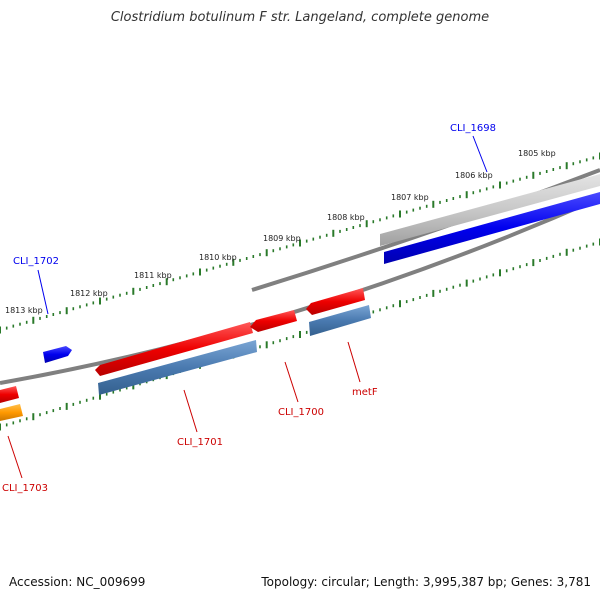 The height and width of the screenshot is (600, 600). What do you see at coordinates (282, 238) in the screenshot?
I see `ruler-label-1809: 1809 kbp` at bounding box center [282, 238].